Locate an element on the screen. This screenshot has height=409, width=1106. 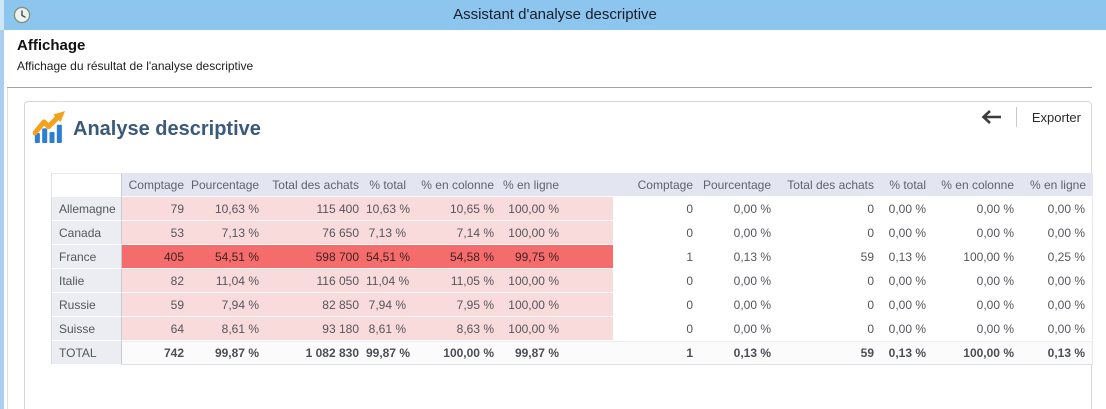
table-cell: 742 is located at coordinates (156, 353).